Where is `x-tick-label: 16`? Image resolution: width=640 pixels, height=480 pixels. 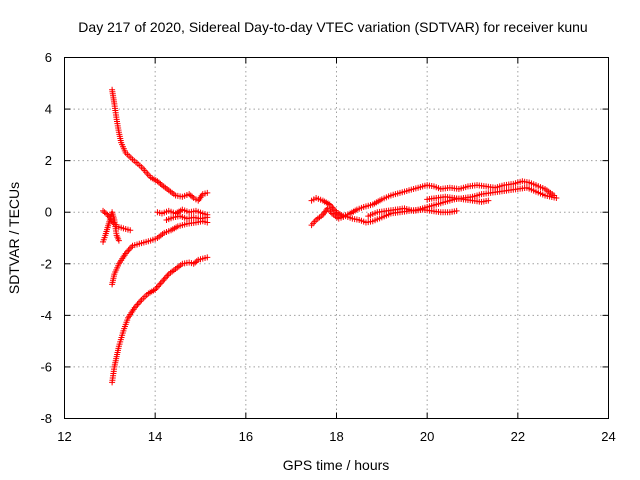
x-tick-label: 16 is located at coordinates (246, 436).